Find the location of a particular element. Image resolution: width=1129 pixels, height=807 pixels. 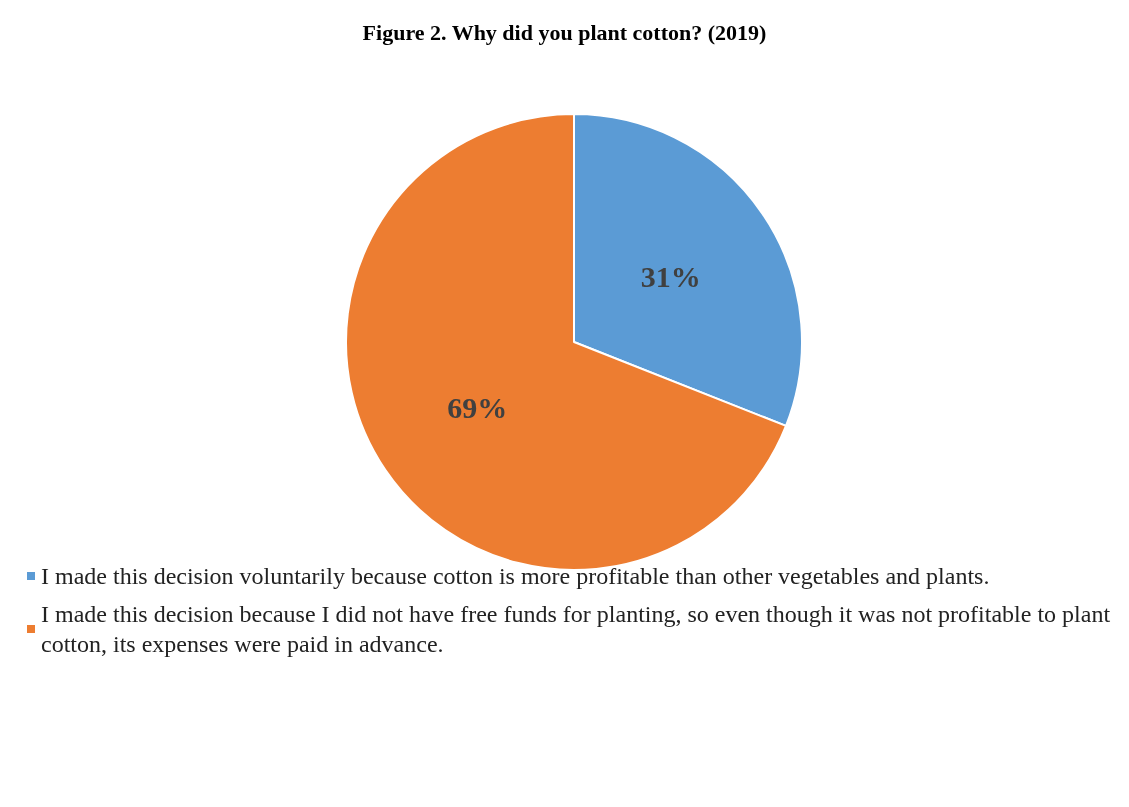

legend-label: I made this decision because I did not have free funds for planting, so even though it was not profitable to plant cotton, its expenses were paid in advance. is located at coordinates (579, 629).